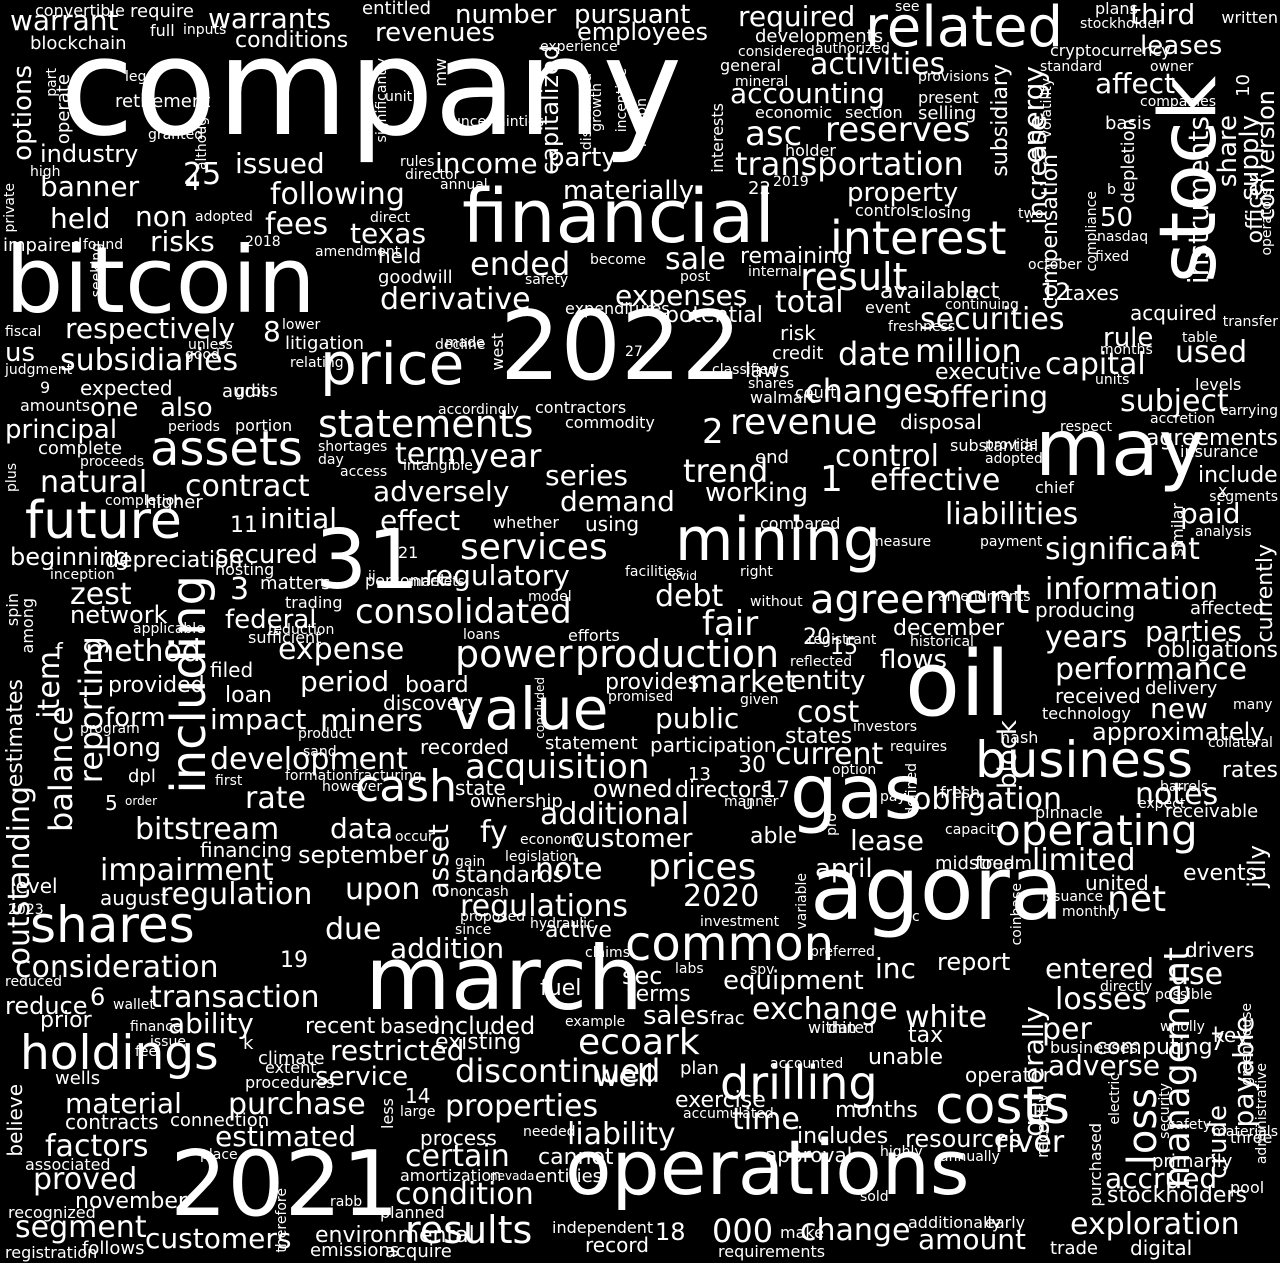 The height and width of the screenshot is (1263, 1280). Describe the element at coordinates (726, 471) in the screenshot. I see `cloud-word: trend` at that location.